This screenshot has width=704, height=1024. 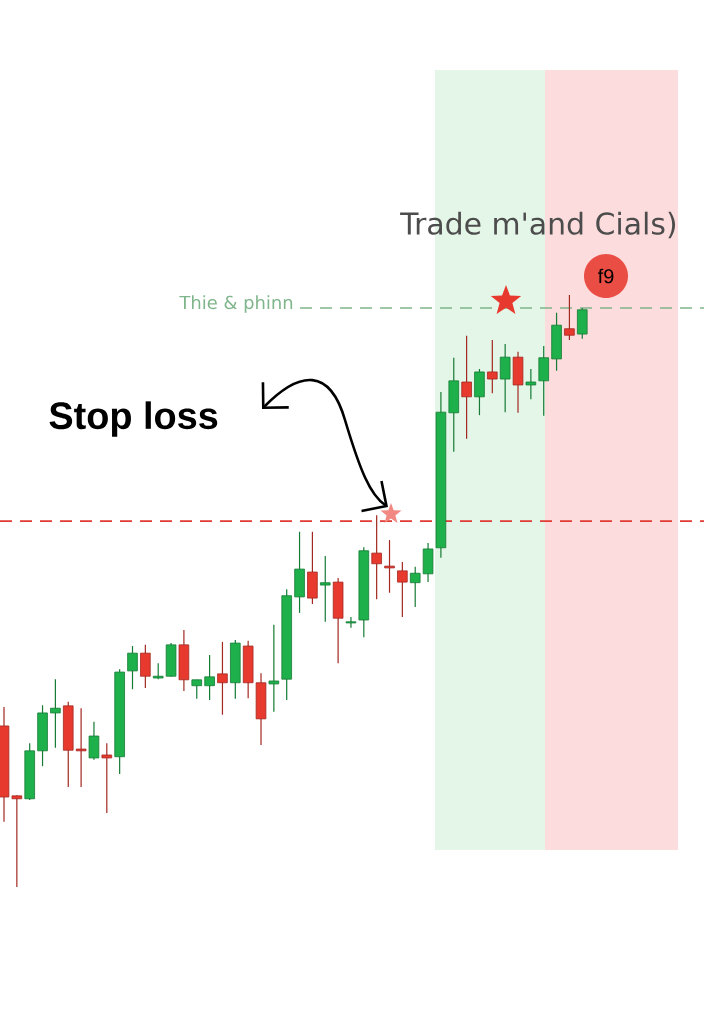 What do you see at coordinates (133, 419) in the screenshot?
I see `annotation: Stop loss` at bounding box center [133, 419].